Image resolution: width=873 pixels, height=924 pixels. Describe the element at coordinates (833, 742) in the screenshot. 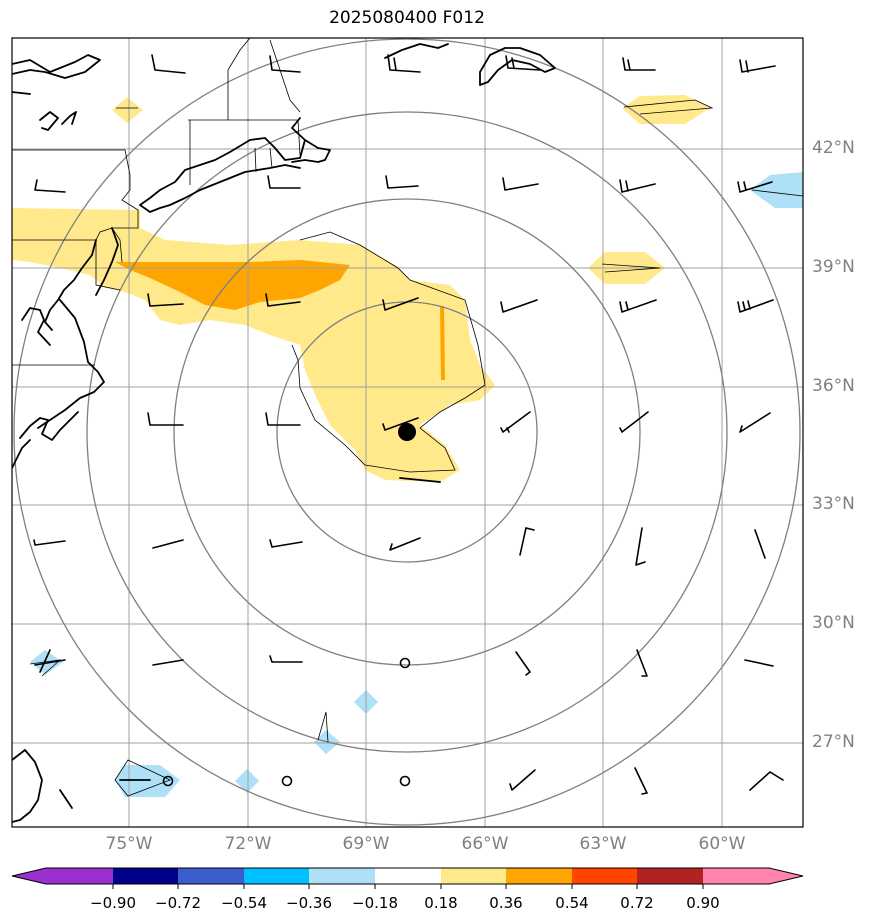

I see `lat-label-27n: 27°N` at that location.